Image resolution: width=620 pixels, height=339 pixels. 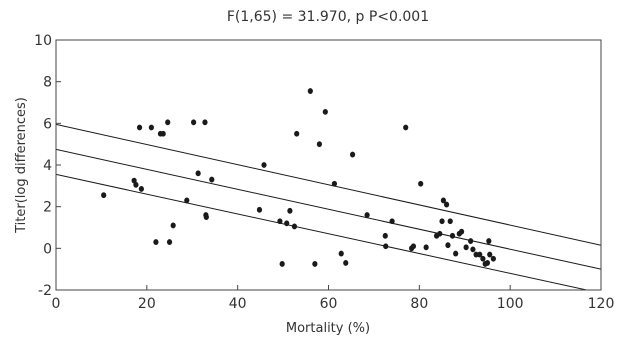 I want to click on y-tick-label: 2, so click(x=47, y=208).